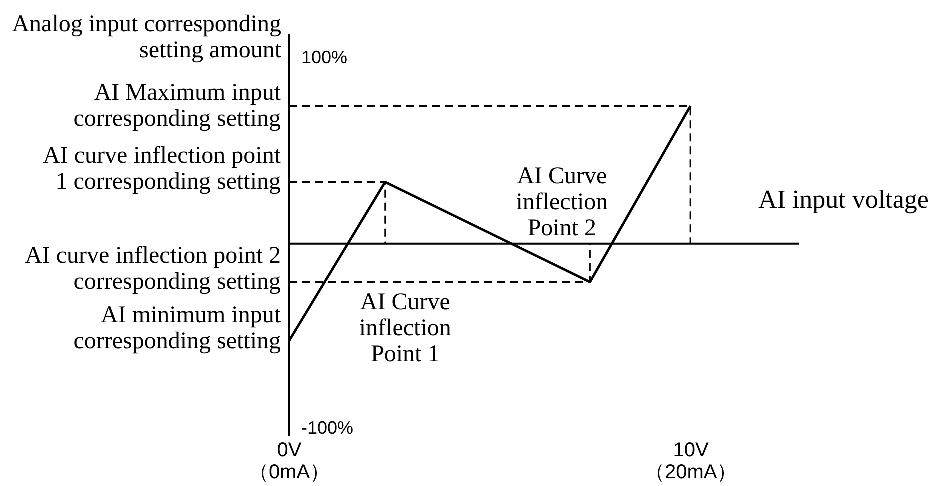  What do you see at coordinates (405, 328) in the screenshot?
I see `annotation: AI Curve inflection Point 1` at bounding box center [405, 328].